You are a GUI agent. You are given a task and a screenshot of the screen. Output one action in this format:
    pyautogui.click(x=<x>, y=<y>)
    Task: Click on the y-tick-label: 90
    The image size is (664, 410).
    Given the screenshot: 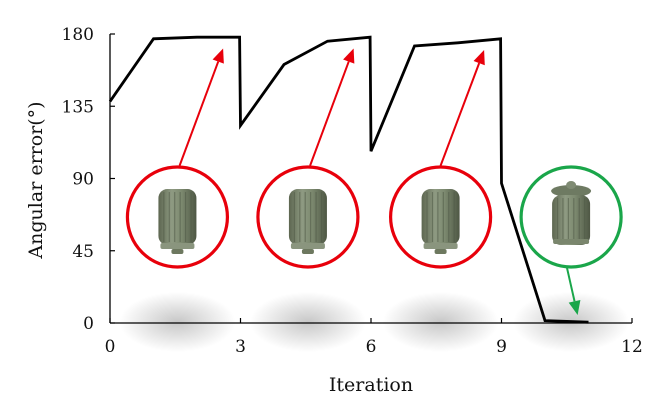 What is the action you would take?
    pyautogui.click(x=83, y=180)
    